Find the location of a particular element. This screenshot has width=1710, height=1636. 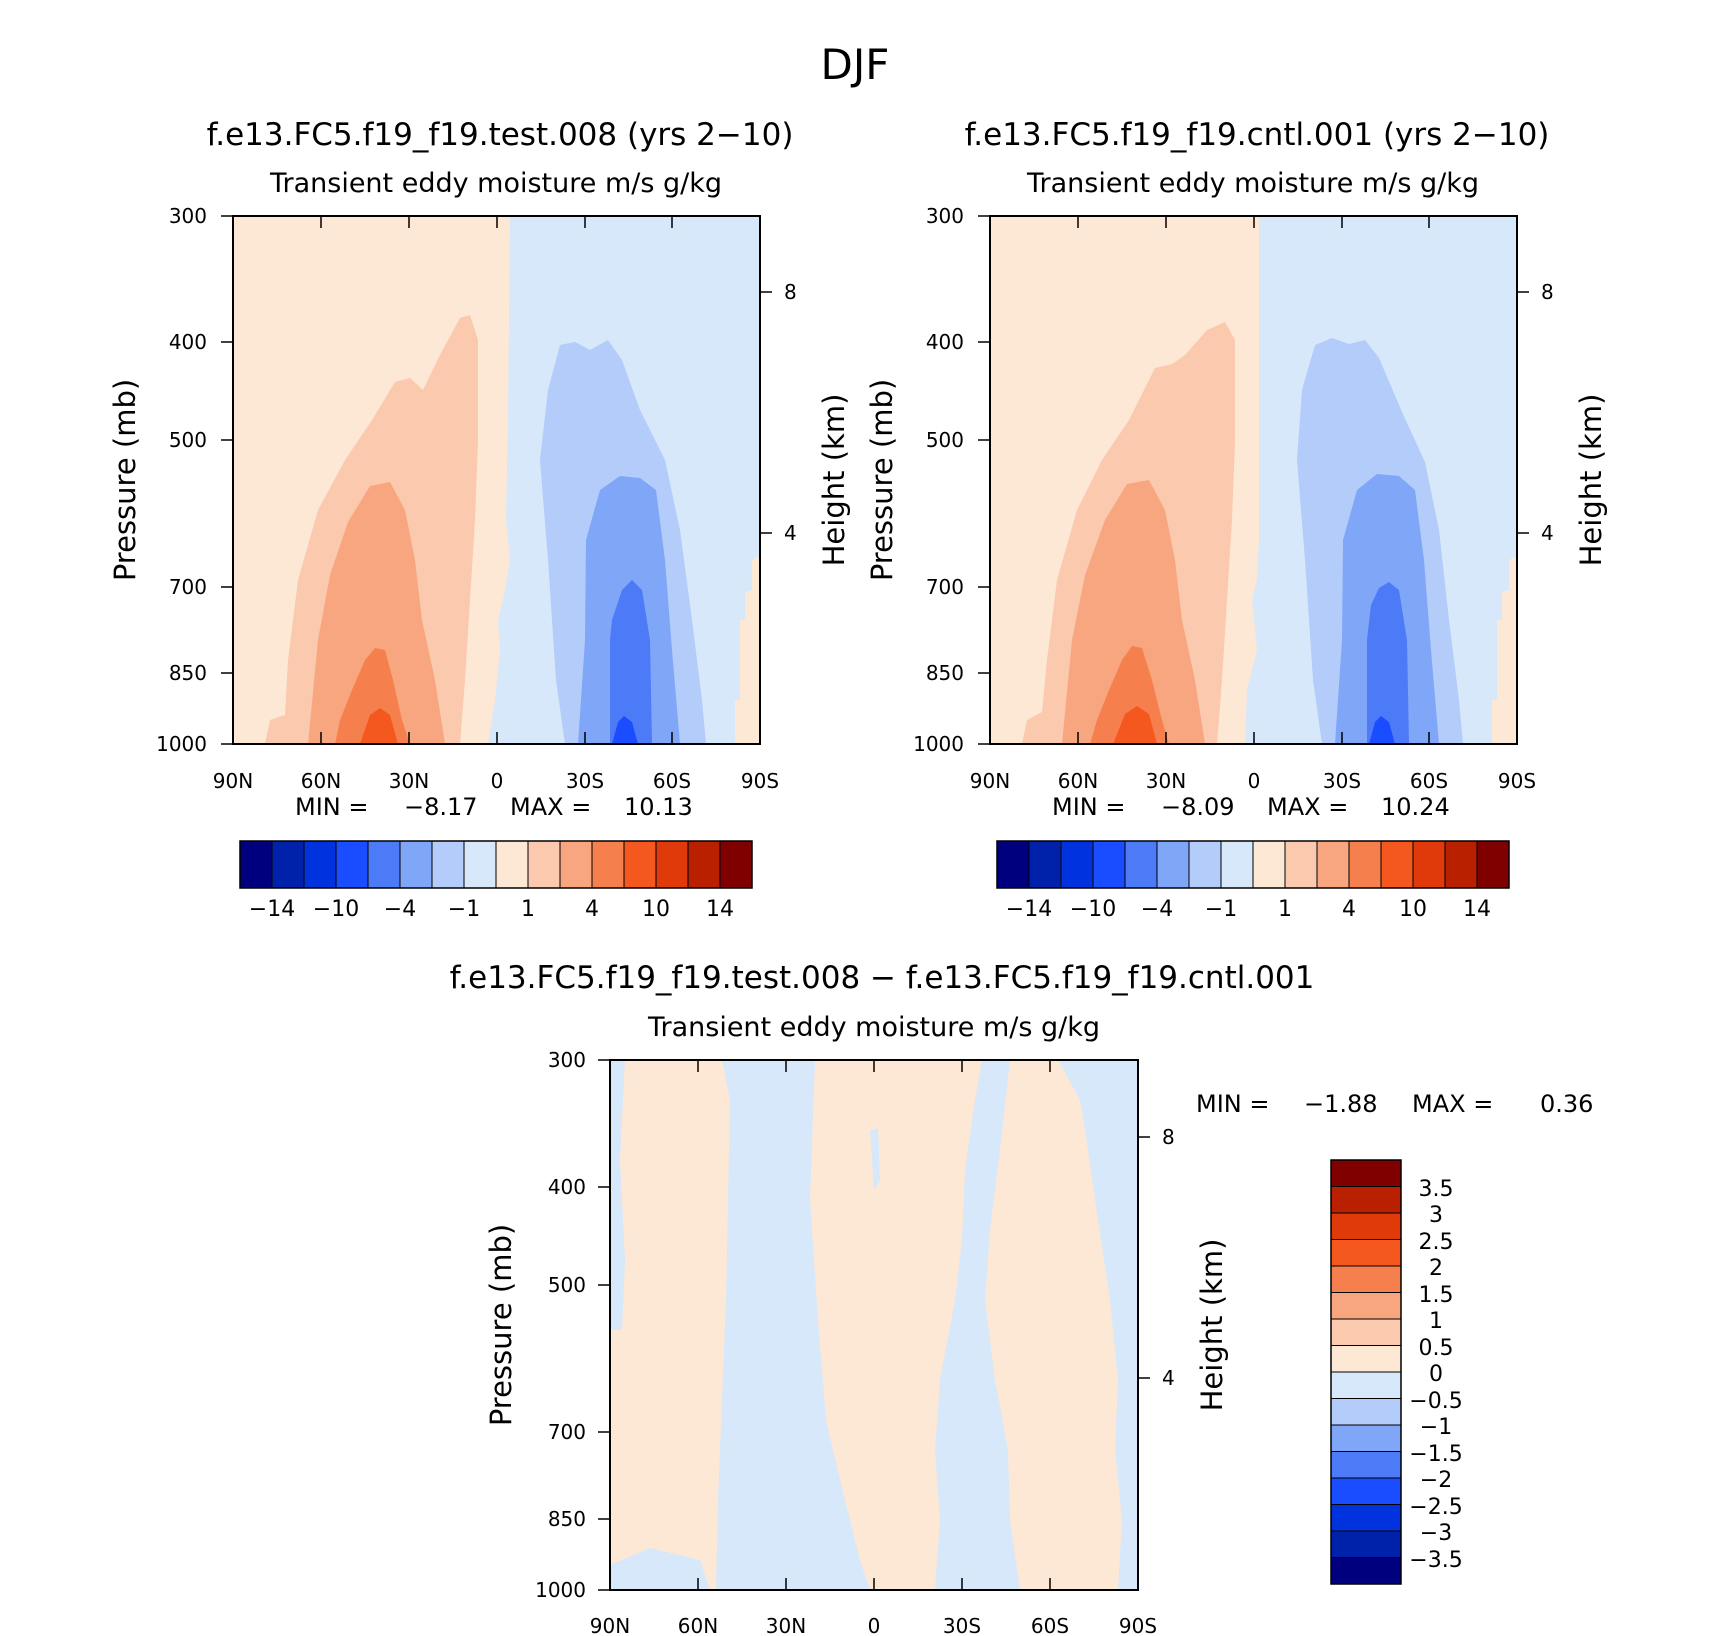

colorbar-label: 3 is located at coordinates (1436, 1215).